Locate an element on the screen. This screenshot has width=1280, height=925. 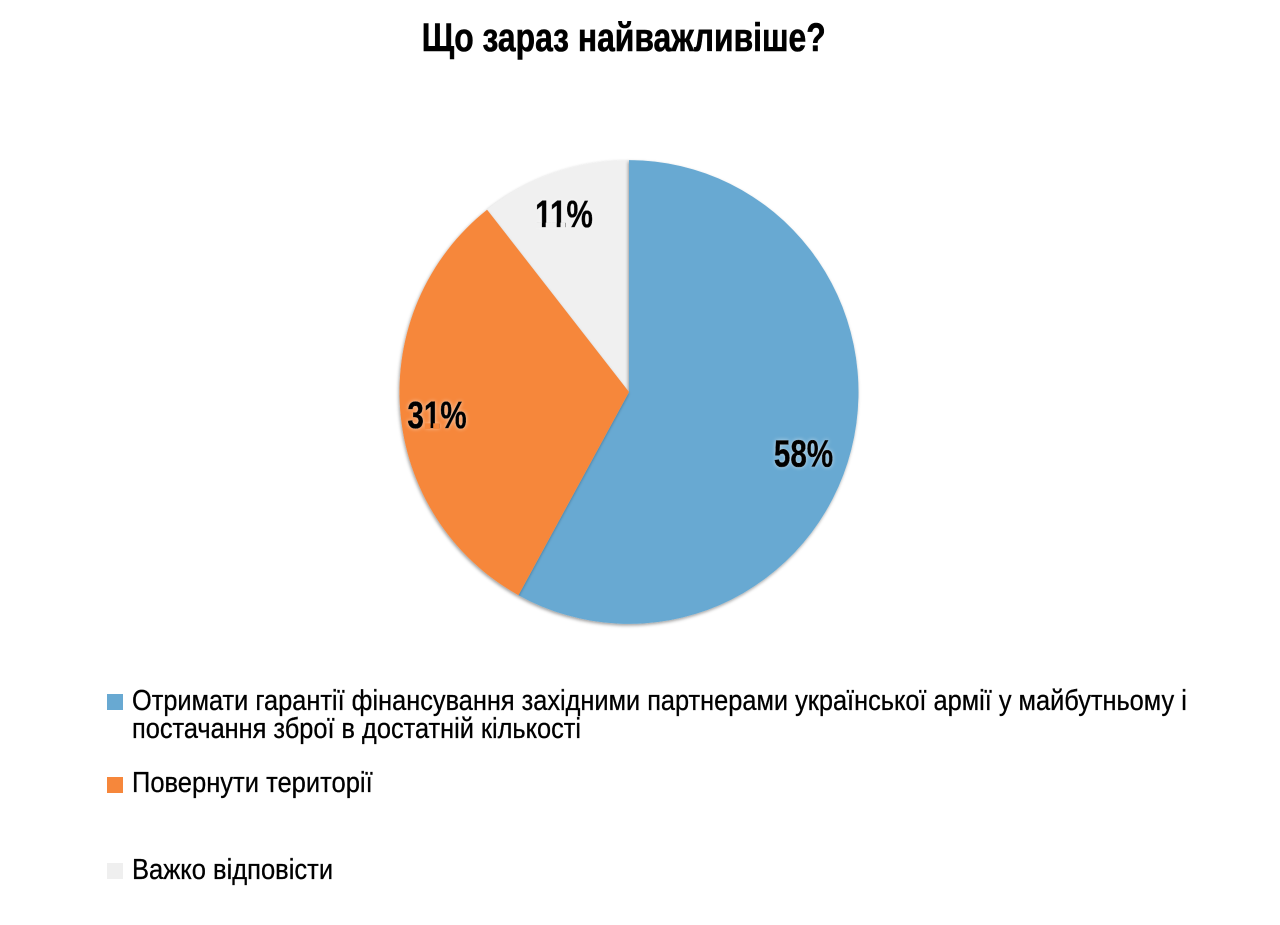
svg-text: 11% is located at coordinates (564, 215).